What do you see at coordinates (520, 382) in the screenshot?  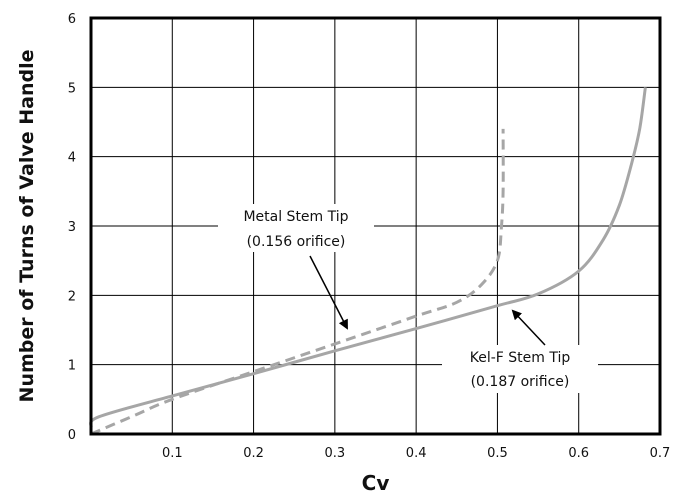 I see `annotation-kelf-line-2: (0.187 orifice)` at bounding box center [520, 382].